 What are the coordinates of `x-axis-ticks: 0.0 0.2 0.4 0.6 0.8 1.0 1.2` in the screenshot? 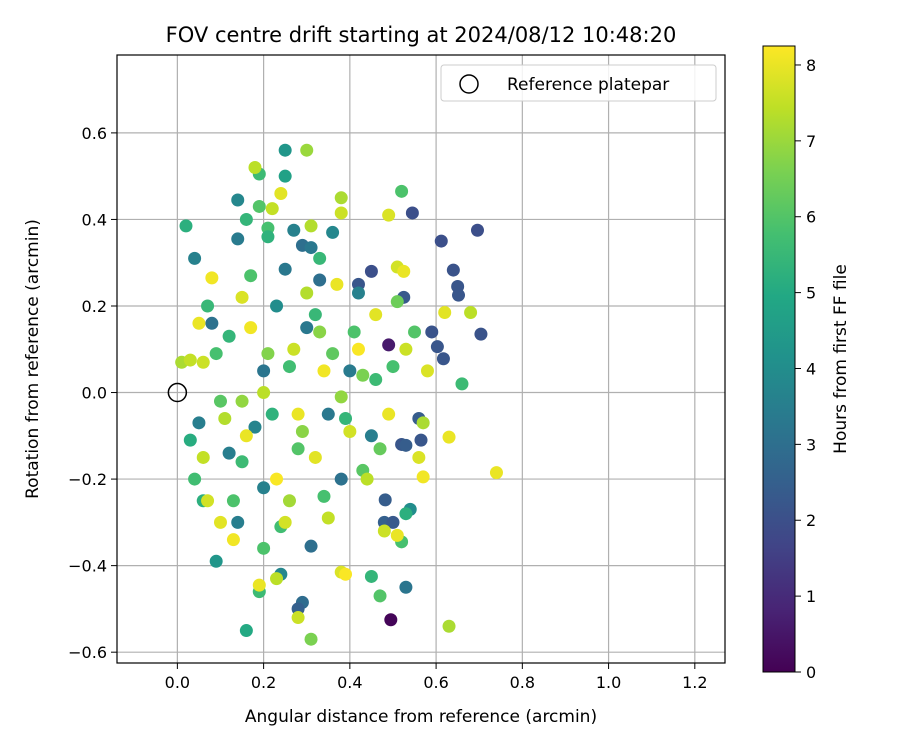 It's located at (436, 677).